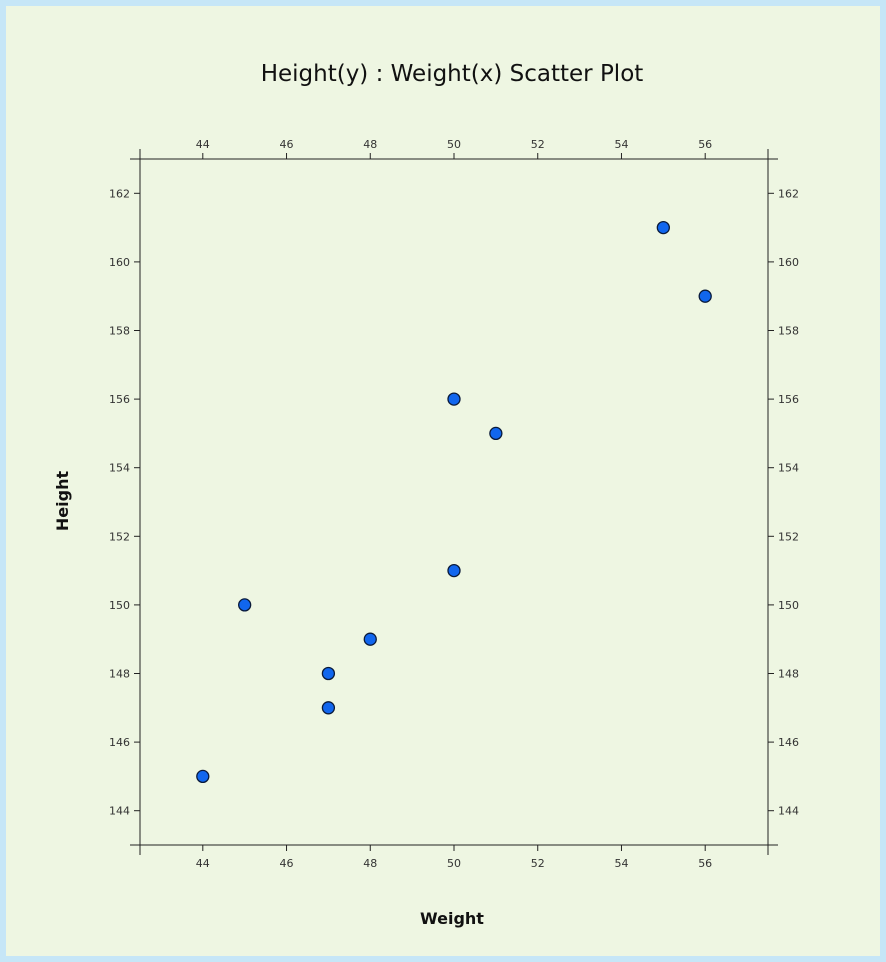  Describe the element at coordinates (788, 674) in the screenshot. I see `y-tick-label-right: 148` at that location.